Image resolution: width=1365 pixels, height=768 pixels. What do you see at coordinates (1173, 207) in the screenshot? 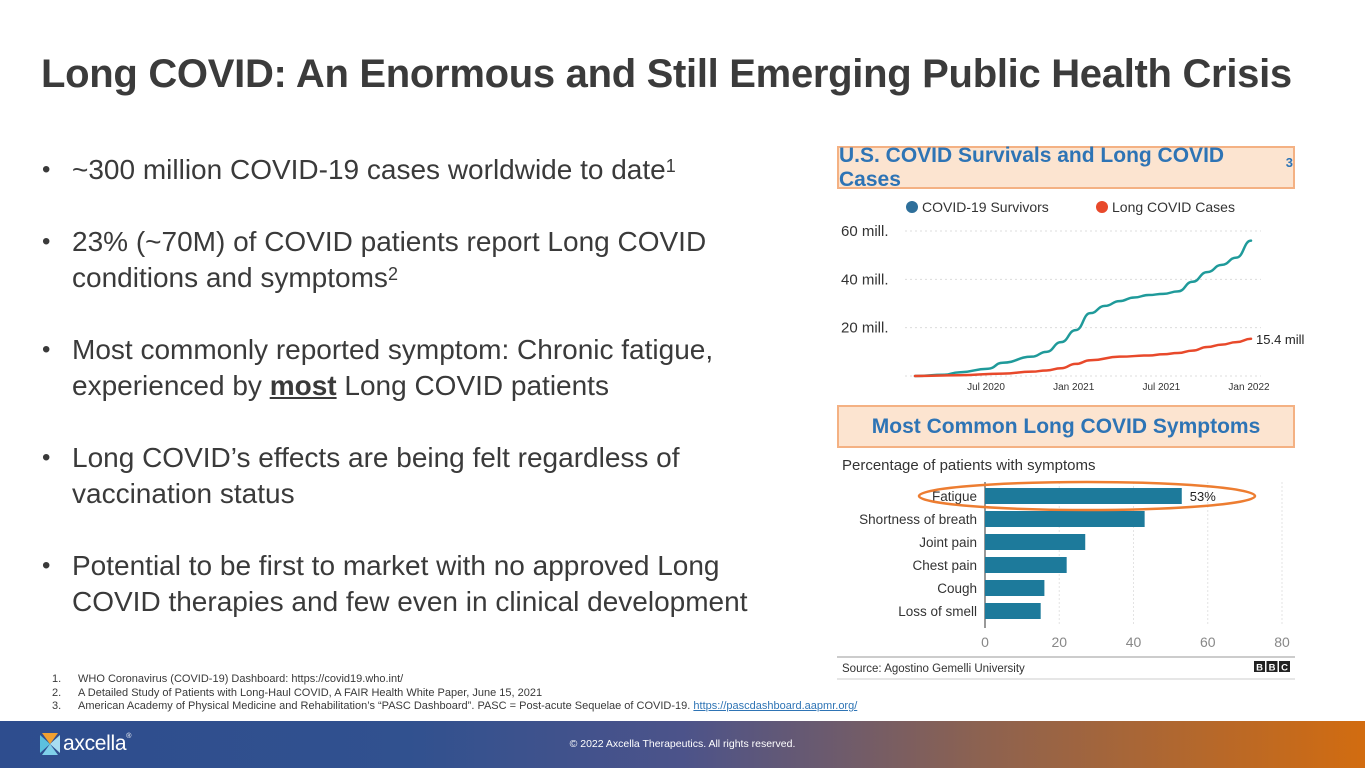
I see `legend-label: Long COVID Cases` at bounding box center [1173, 207].